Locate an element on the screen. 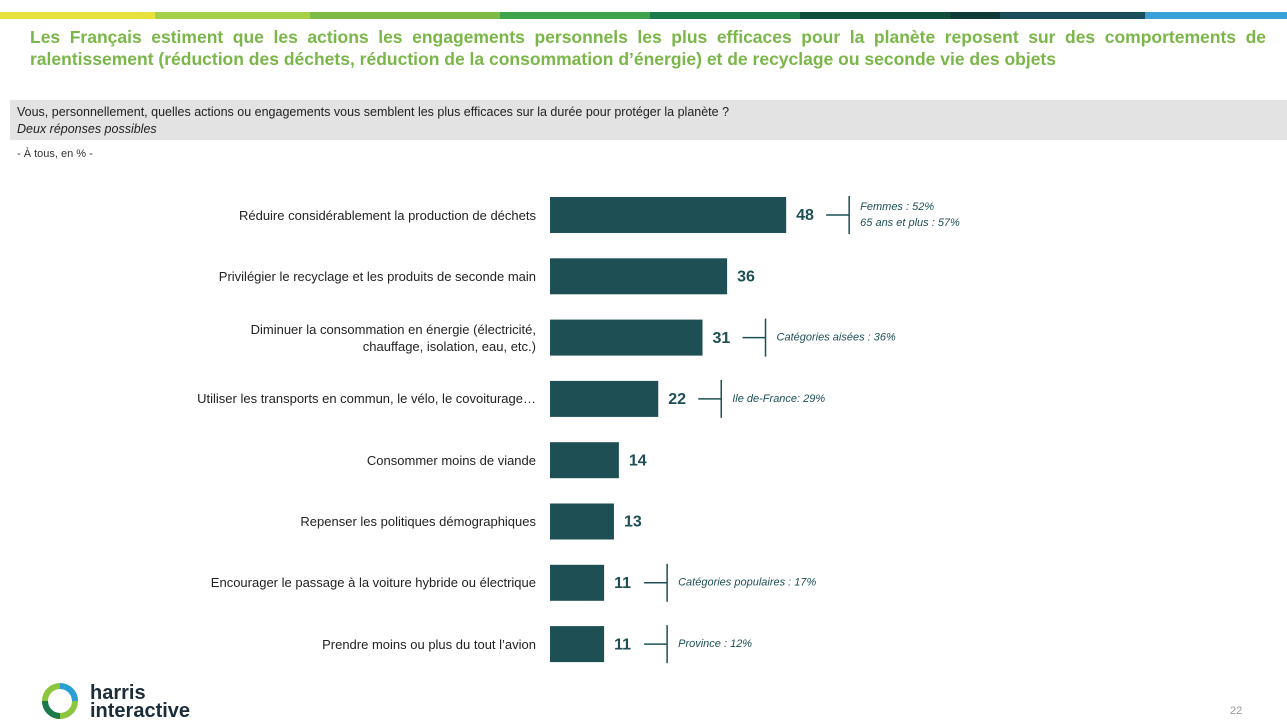 The image size is (1287, 722). subtitle: Deux réponses possibles is located at coordinates (87, 129).